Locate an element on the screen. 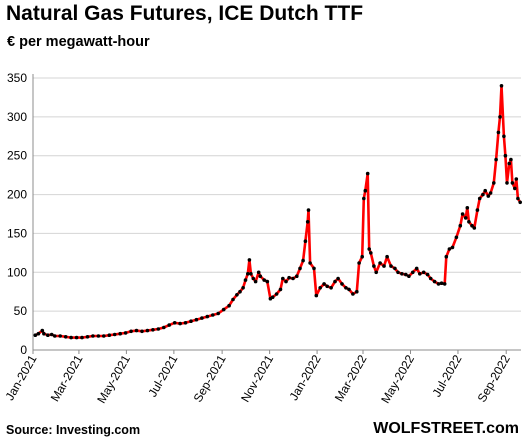  chart-title: Natural Gas Futures, ICE Dutch TTF is located at coordinates (185, 13).